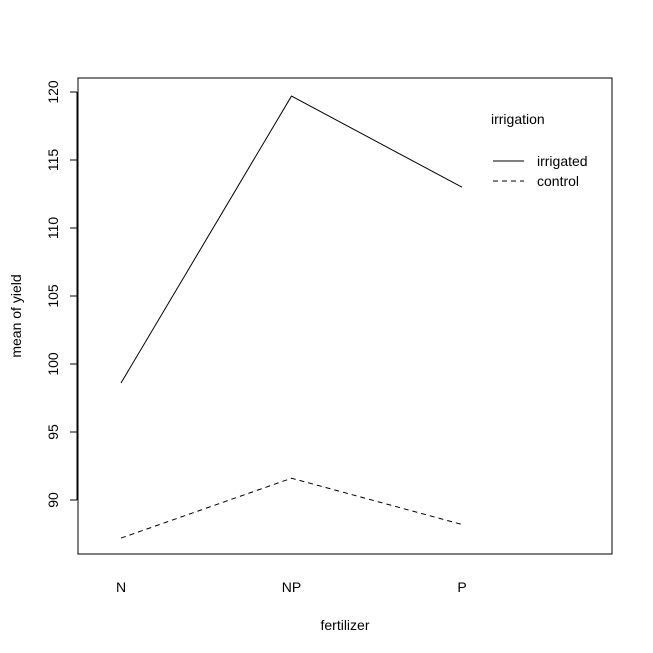  I want to click on y-tick-label: 120, so click(53, 92).